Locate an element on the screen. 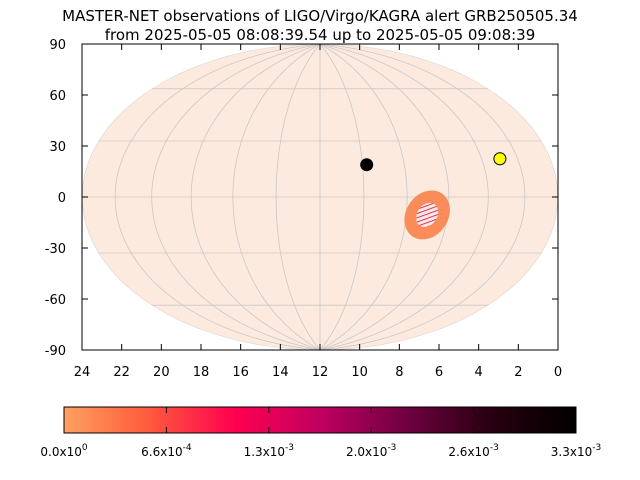 The width and height of the screenshot is (640, 480). y-tick-label: 90 is located at coordinates (57, 45).